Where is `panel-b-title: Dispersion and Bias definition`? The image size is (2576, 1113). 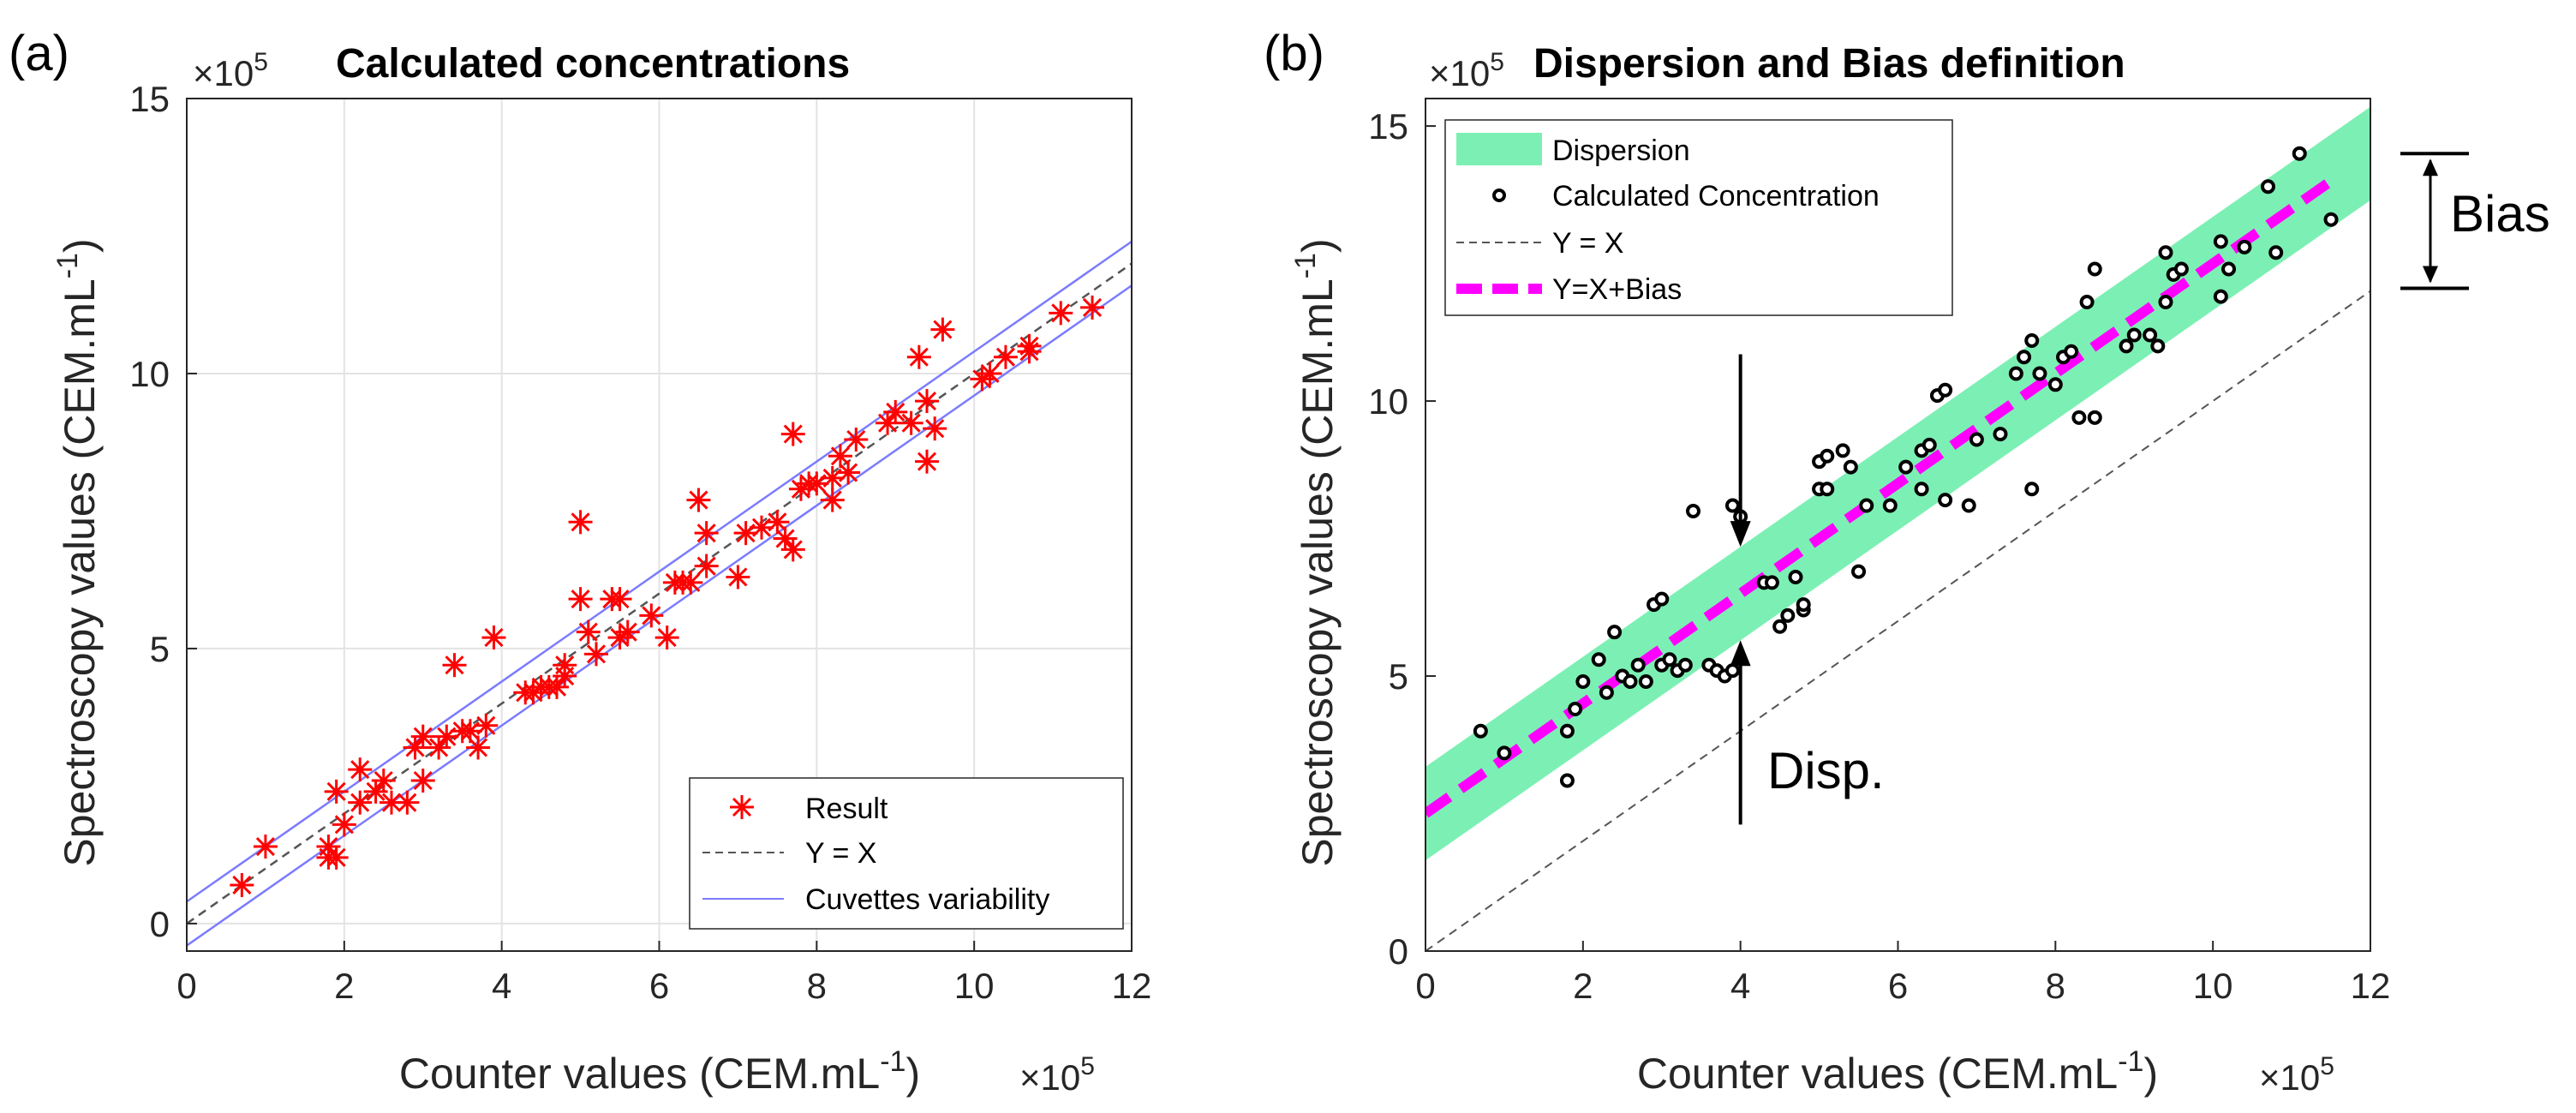
panel-b-title: Dispersion and Bias definition is located at coordinates (1829, 64).